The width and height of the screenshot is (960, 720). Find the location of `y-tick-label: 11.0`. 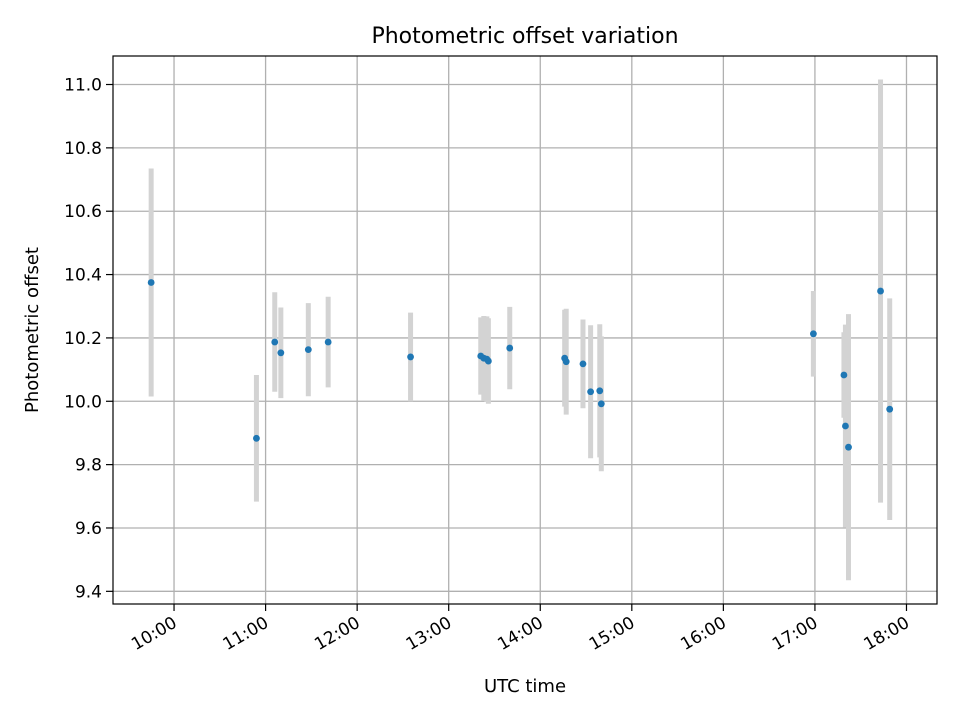

y-tick-label: 11.0 is located at coordinates (83, 86).